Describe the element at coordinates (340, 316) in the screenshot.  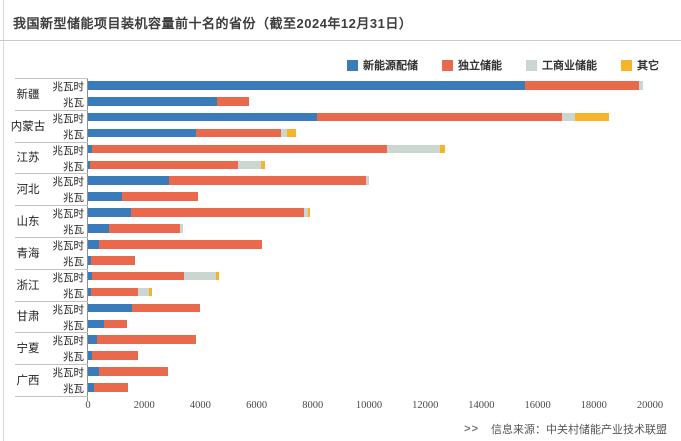
I see `province-group: 甘肃 兆瓦时 兆瓦` at that location.